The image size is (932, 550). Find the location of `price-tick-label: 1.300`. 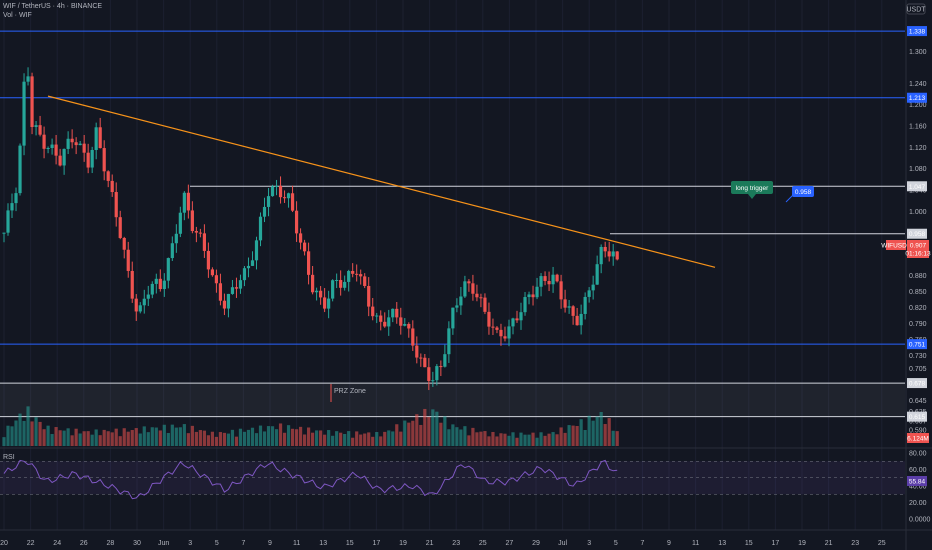

price-tick-label: 1.300 is located at coordinates (918, 52).